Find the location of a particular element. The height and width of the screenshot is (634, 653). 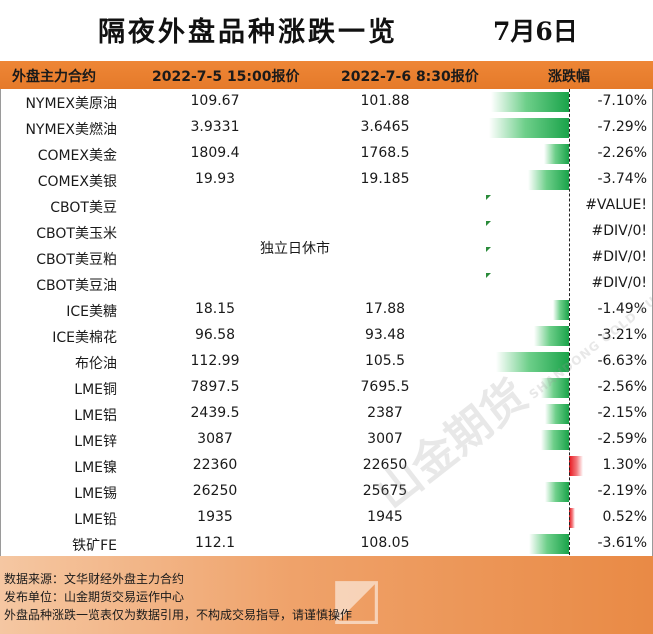

contract-name: COMEX美银 is located at coordinates (77, 182).